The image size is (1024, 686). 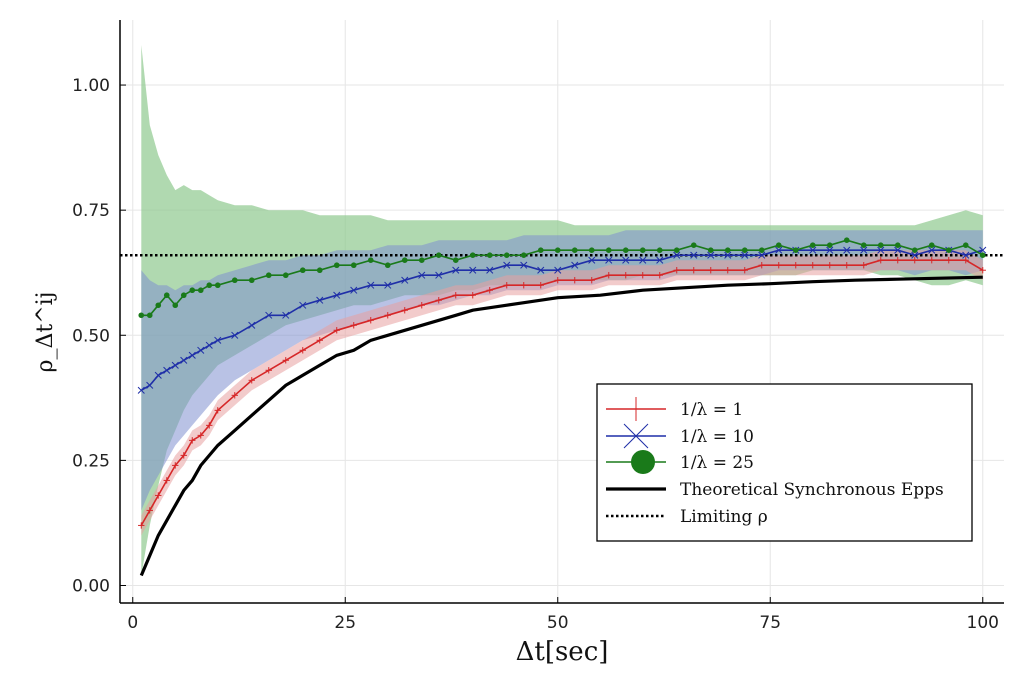 What do you see at coordinates (132, 623) in the screenshot?
I see `x-tick-label: 0` at bounding box center [132, 623].